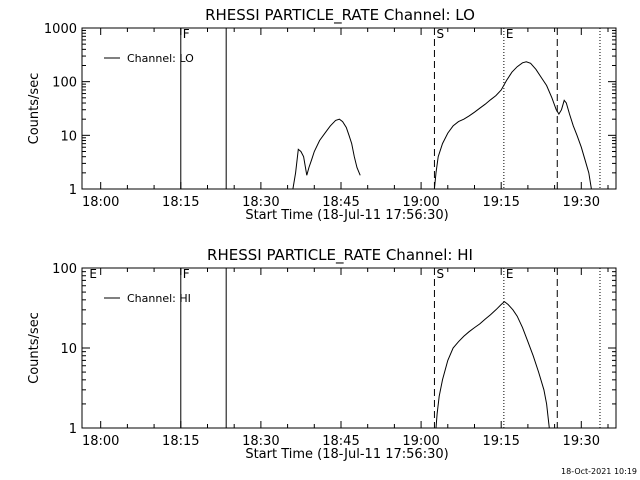 Image resolution: width=640 pixels, height=480 pixels. What do you see at coordinates (60, 29) in the screenshot?
I see `y-tick-label: 1000` at bounding box center [60, 29].